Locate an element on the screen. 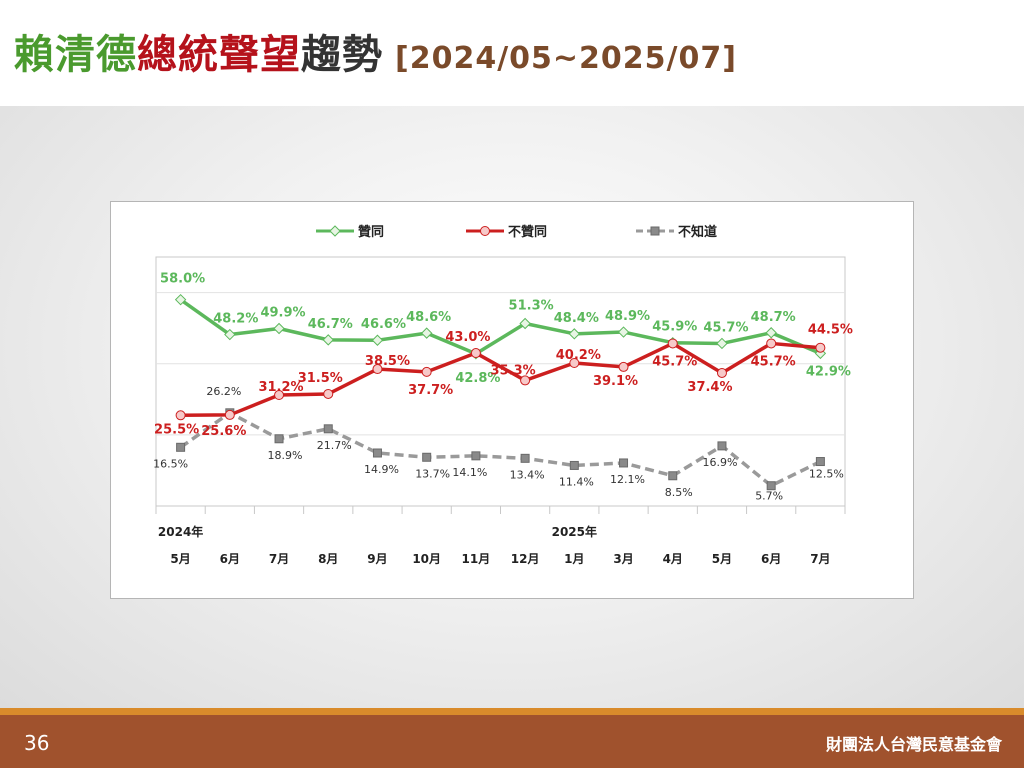 The height and width of the screenshot is (768, 1024). data-label: 21.7% is located at coordinates (334, 445).